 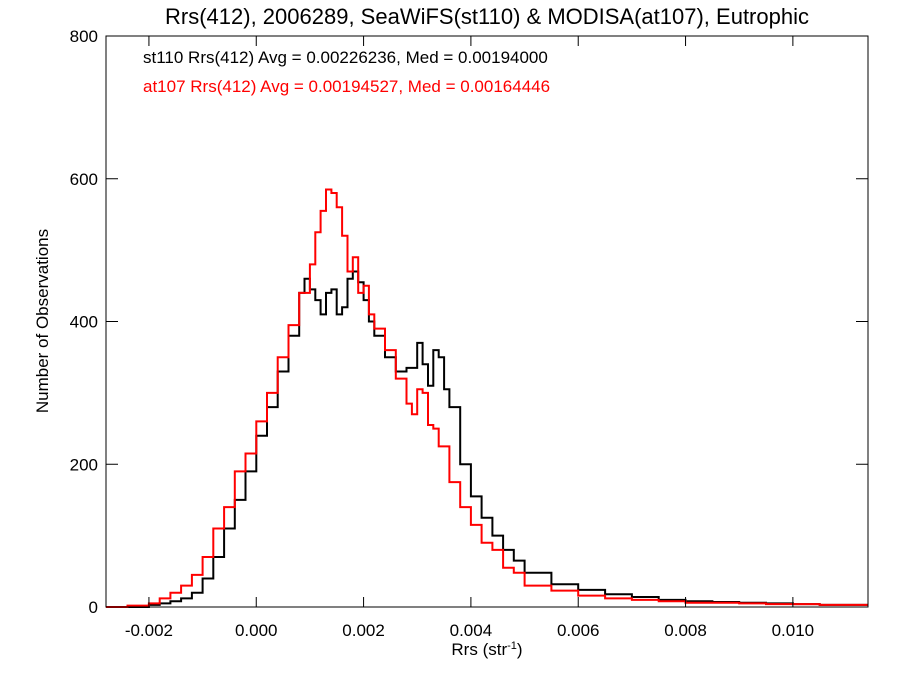 I want to click on y-tick-label: 200, so click(x=84, y=464).